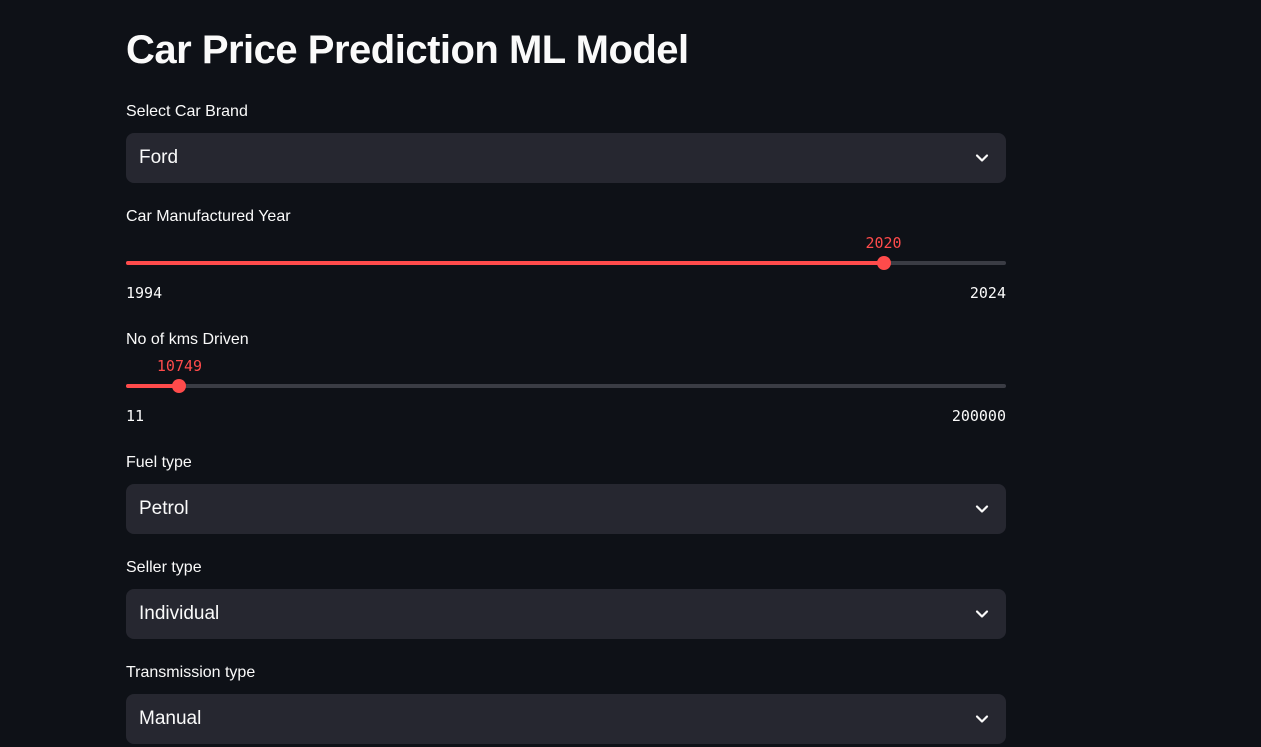 The height and width of the screenshot is (747, 1261). I want to click on kms-slider-track, so click(566, 386).